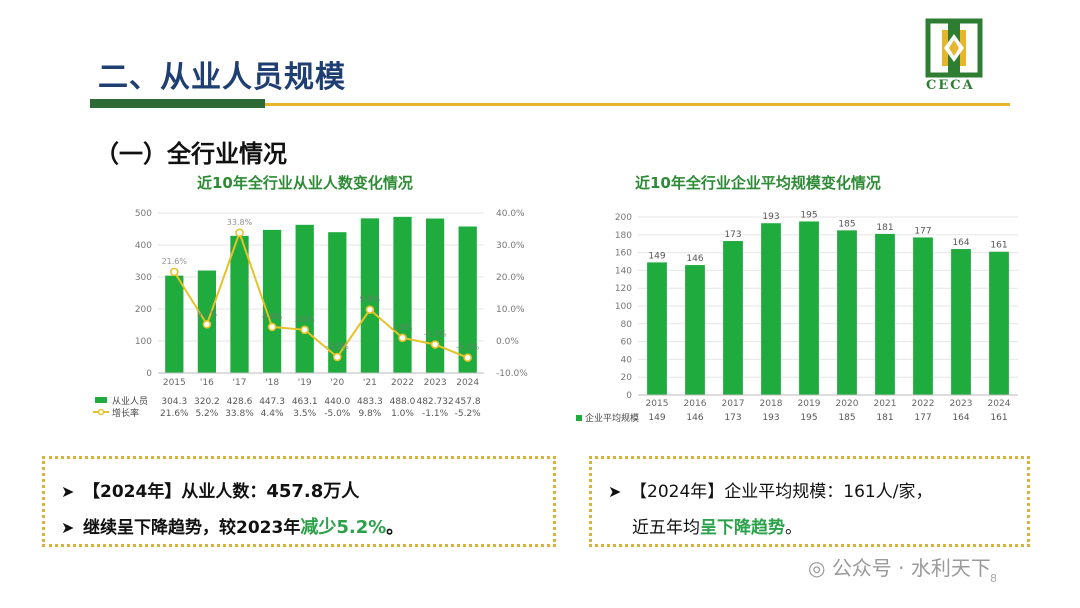 The image size is (1080, 608). What do you see at coordinates (922, 418) in the screenshot?
I see `table-value: 177` at bounding box center [922, 418].